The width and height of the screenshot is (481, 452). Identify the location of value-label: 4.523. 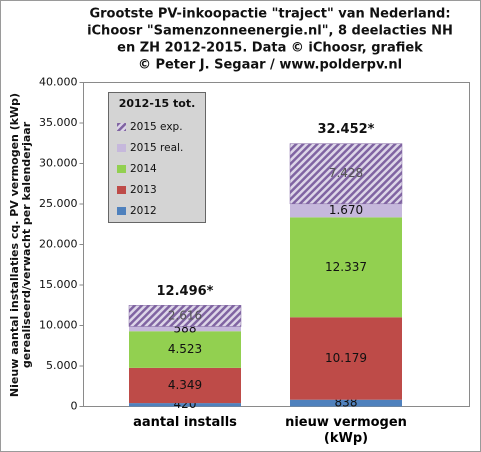
(185, 349).